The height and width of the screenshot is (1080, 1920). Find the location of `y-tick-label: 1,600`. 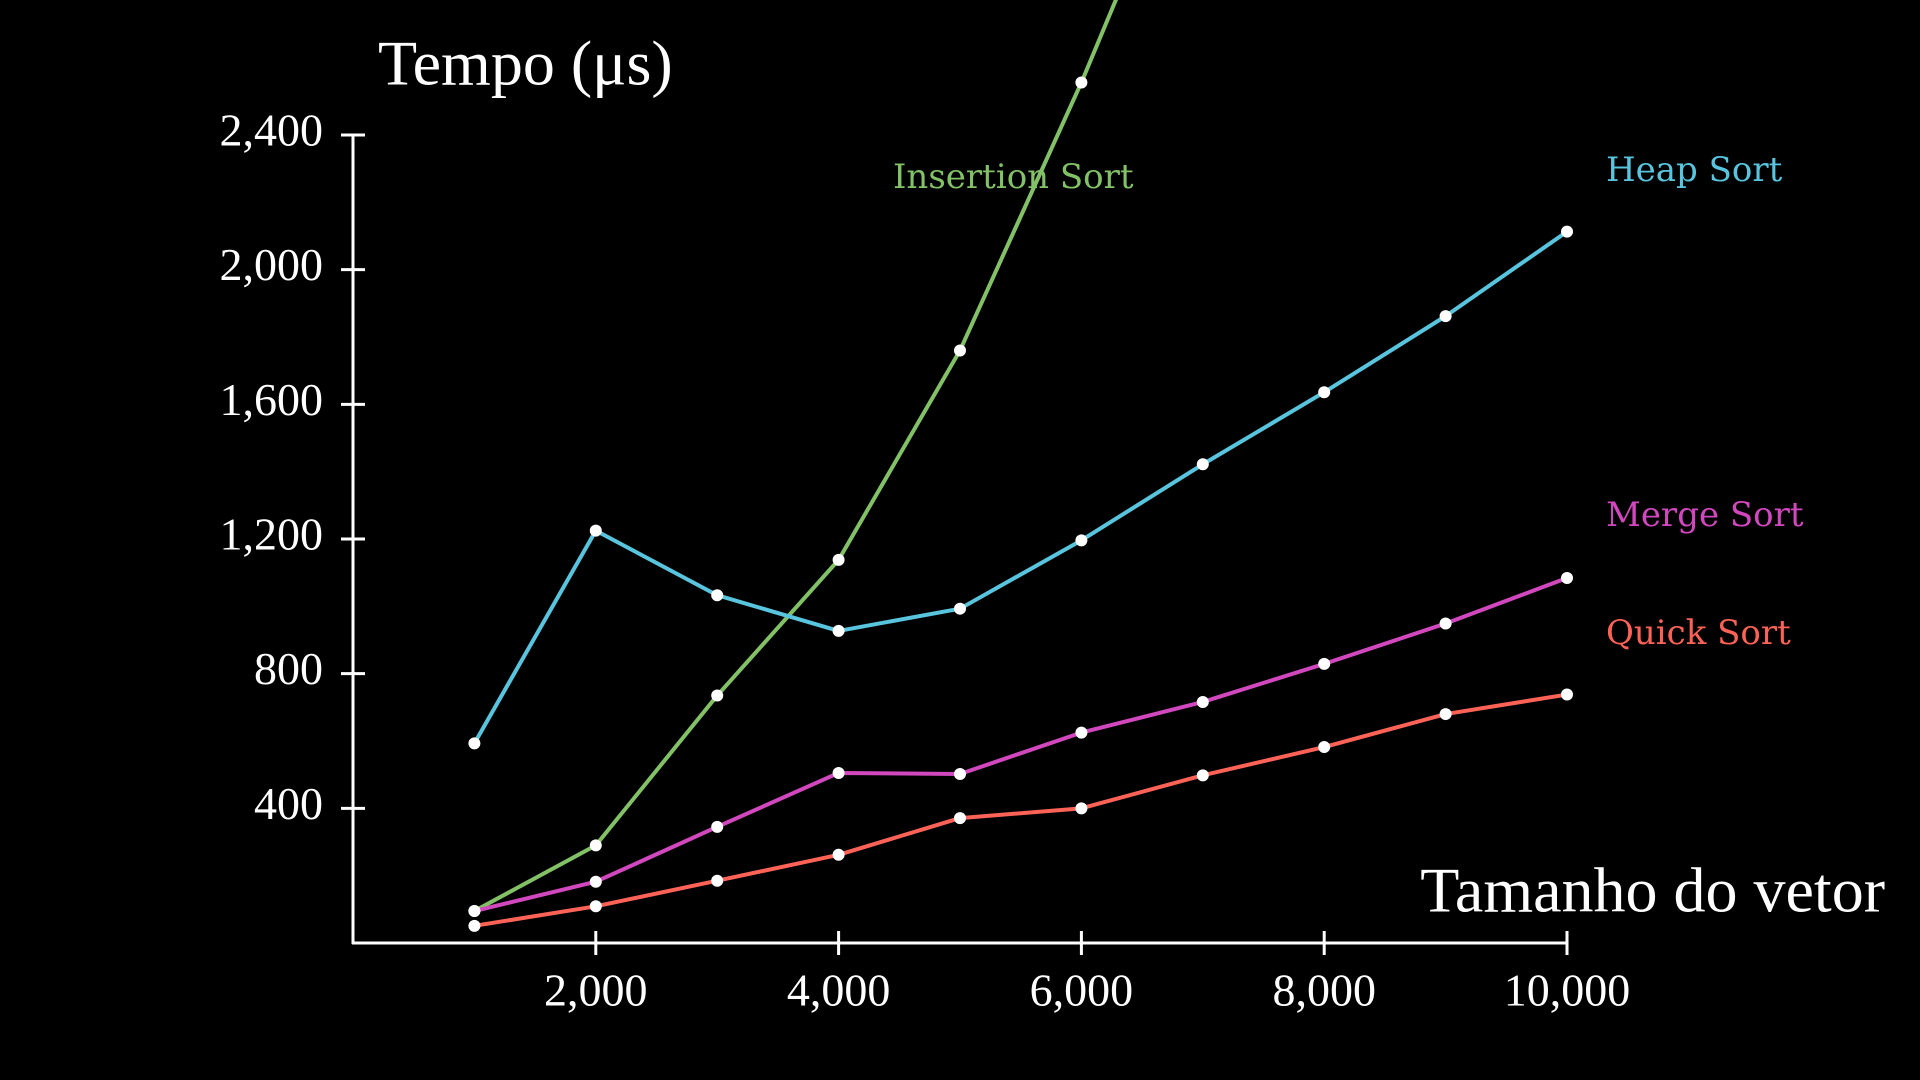

y-tick-label: 1,600 is located at coordinates (272, 399).